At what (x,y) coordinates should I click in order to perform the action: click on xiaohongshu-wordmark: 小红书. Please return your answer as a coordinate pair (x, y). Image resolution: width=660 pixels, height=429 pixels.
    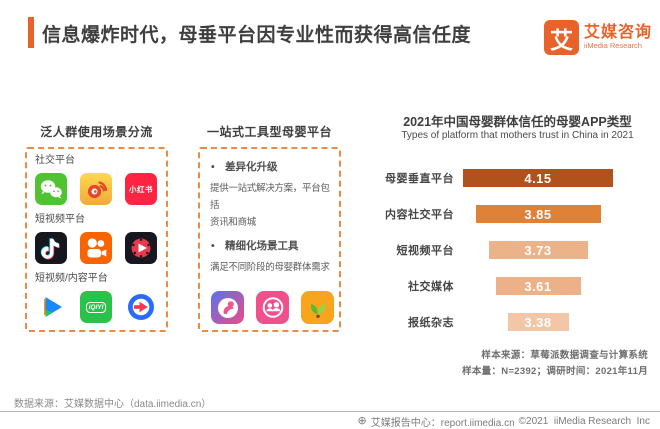
    Looking at the image, I should click on (141, 189).